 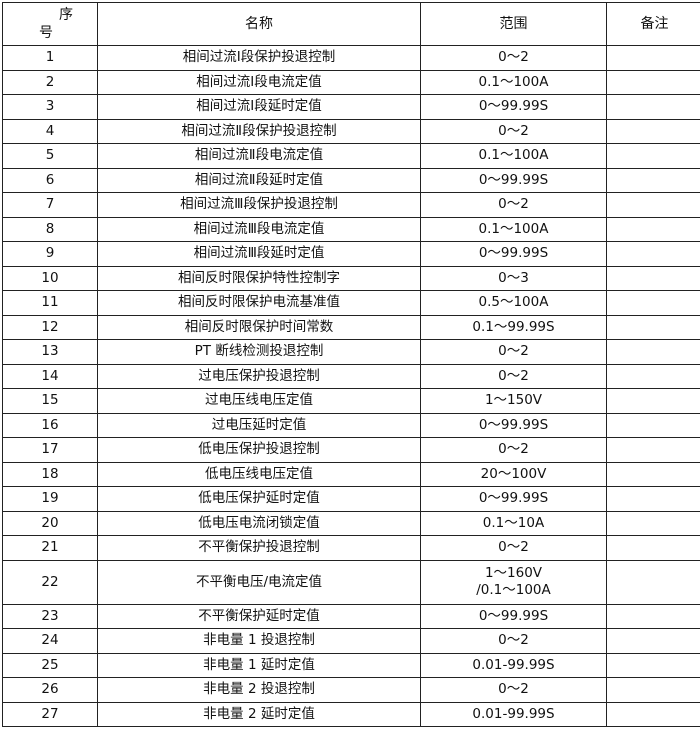 I want to click on table-row: 11 相间反时限保护电流基准值 0.5～100A, so click(x=351, y=303).